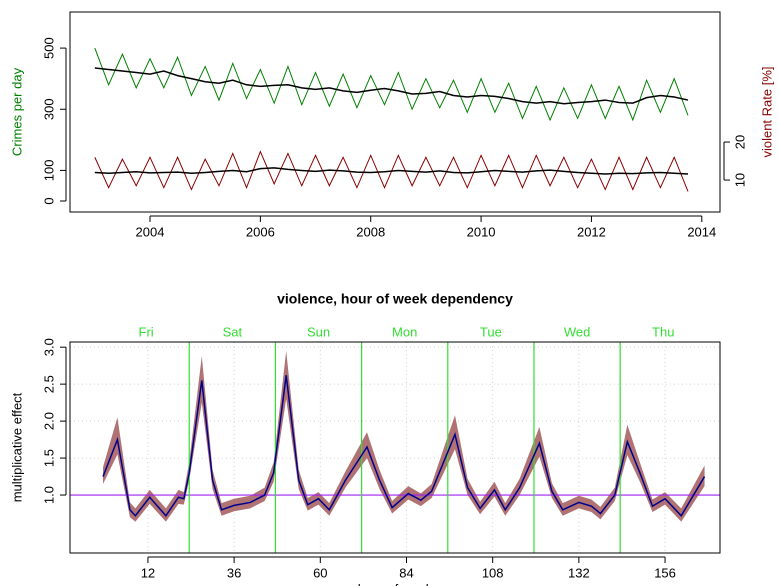 The image size is (779, 586). What do you see at coordinates (48, 421) in the screenshot?
I see `y-tick-label: 2.0` at bounding box center [48, 421].